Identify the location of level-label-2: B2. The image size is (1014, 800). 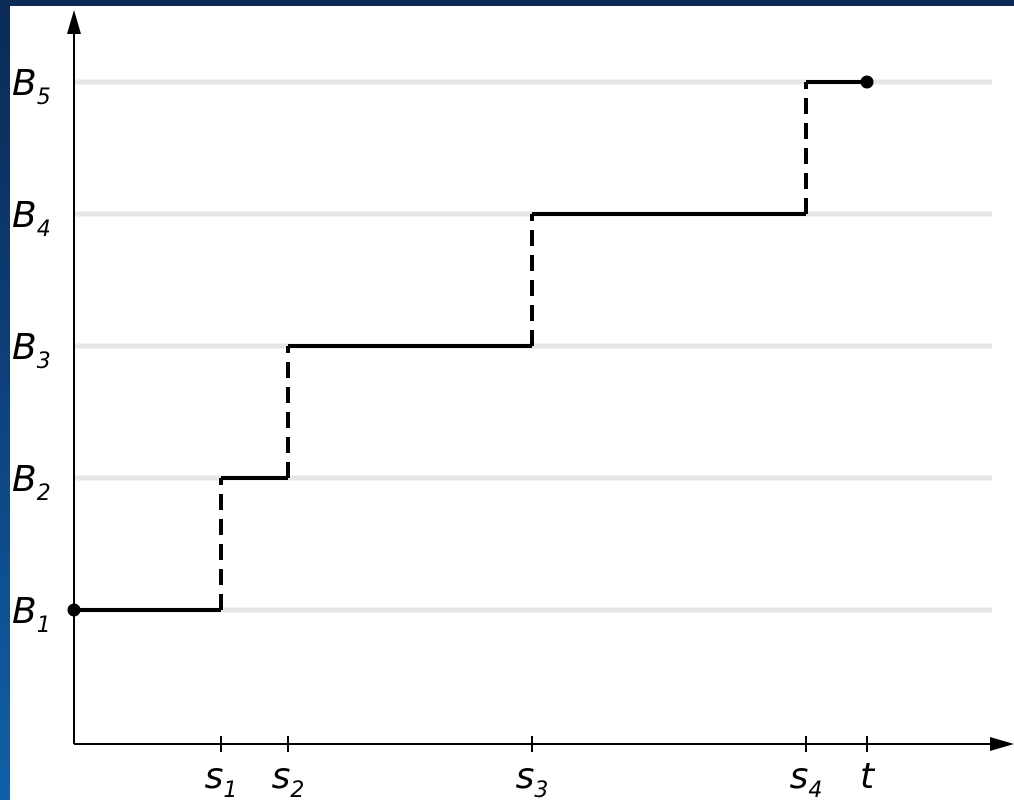
(31, 482).